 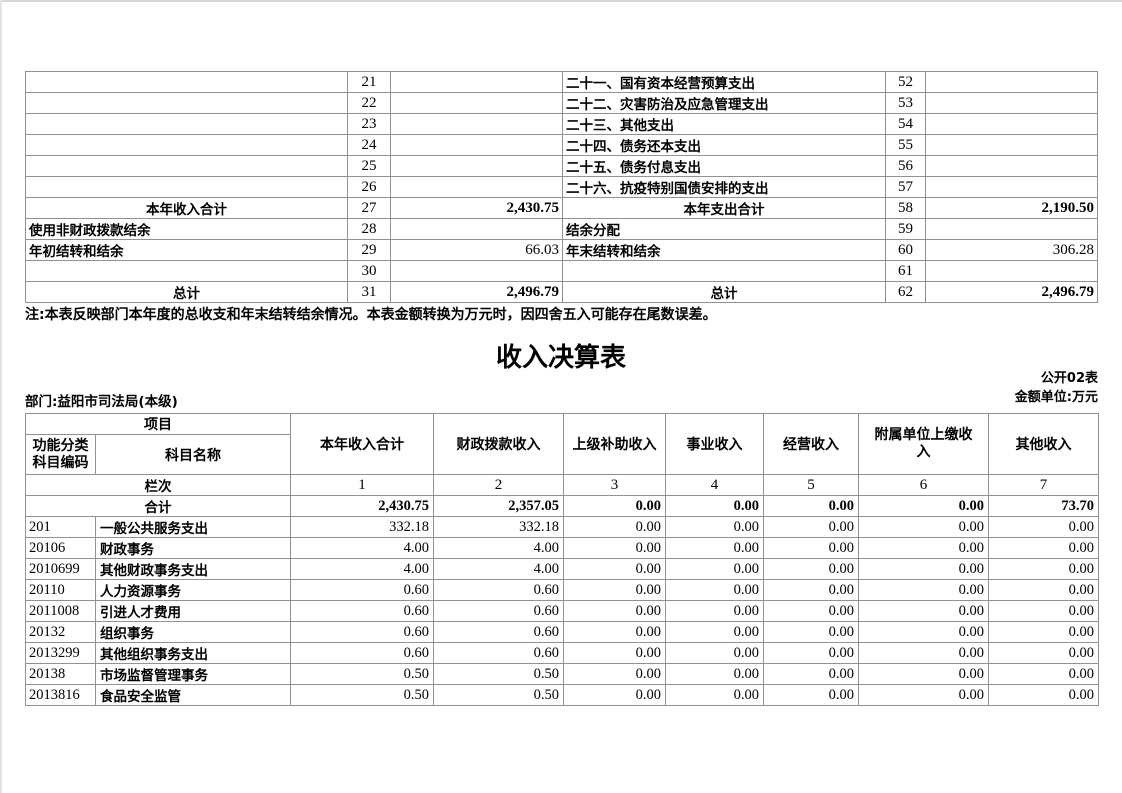 What do you see at coordinates (905, 271) in the screenshot?
I see `summary-right-line-number: 61` at bounding box center [905, 271].